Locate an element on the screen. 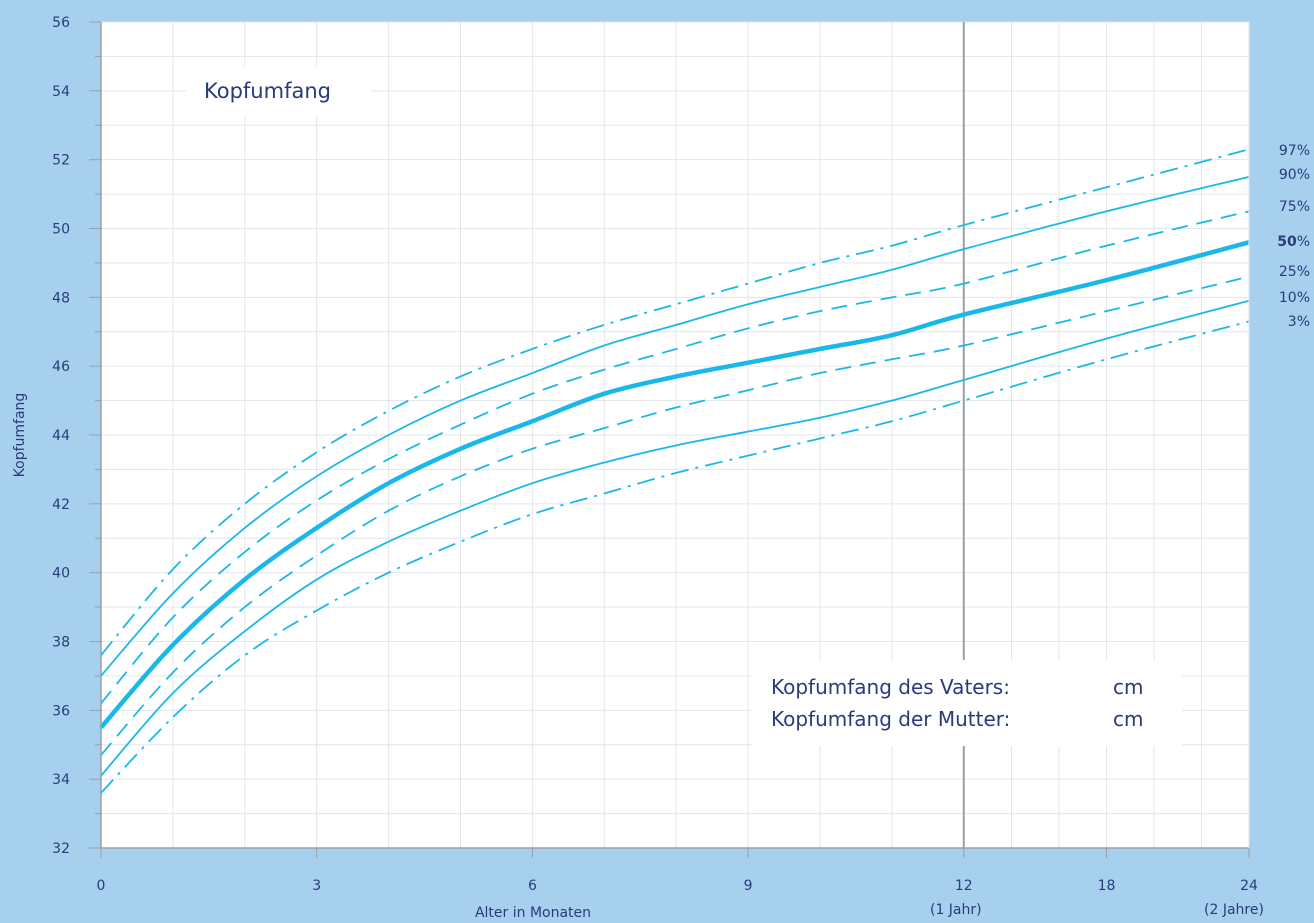 The height and width of the screenshot is (923, 1314). x-tick-sublabel: (2 Jahre) is located at coordinates (1234, 910).